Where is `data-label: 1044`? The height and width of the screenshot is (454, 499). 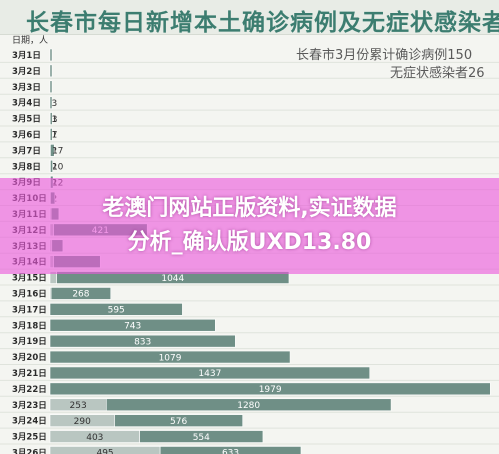 data-label: 1044 is located at coordinates (172, 279).